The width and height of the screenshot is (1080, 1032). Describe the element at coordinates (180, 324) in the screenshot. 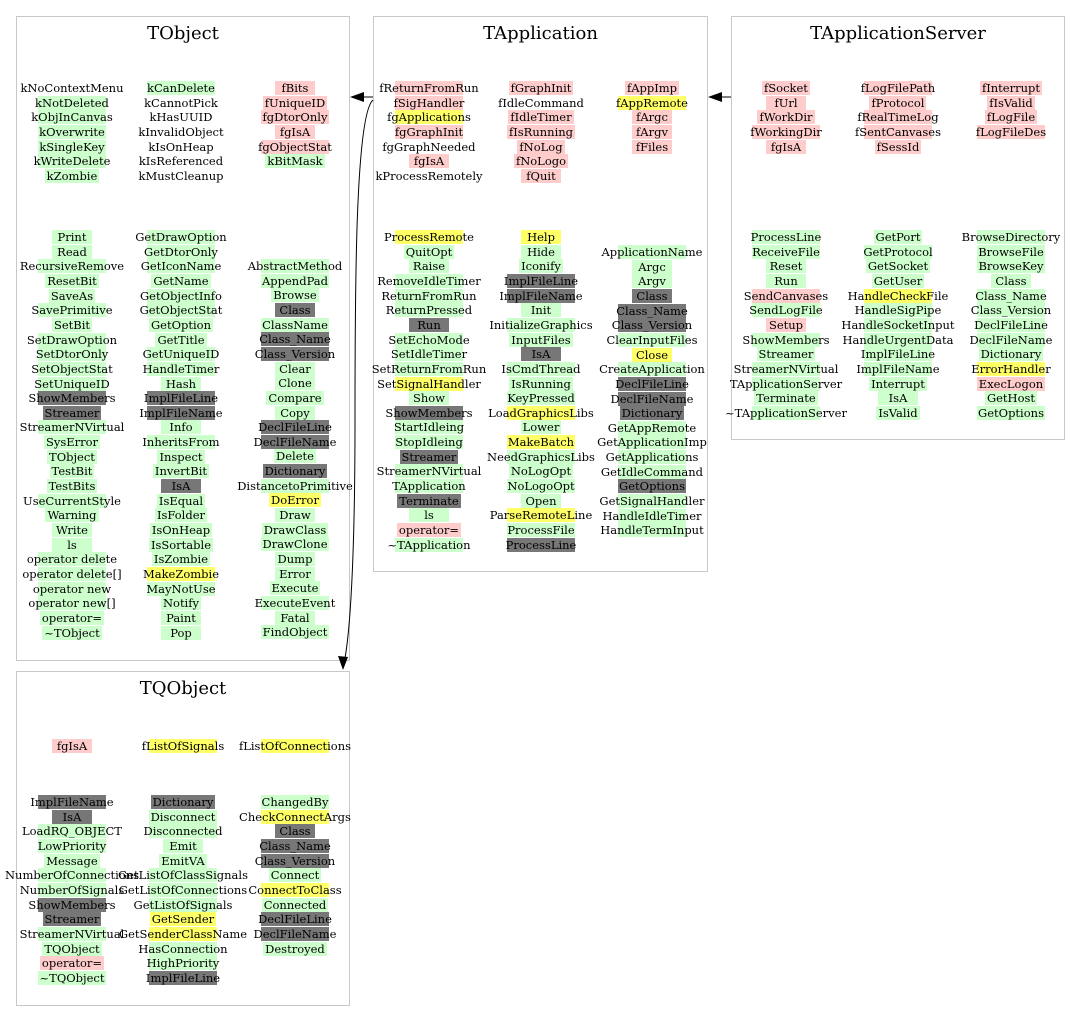

I see `member-name: GetOption` at that location.